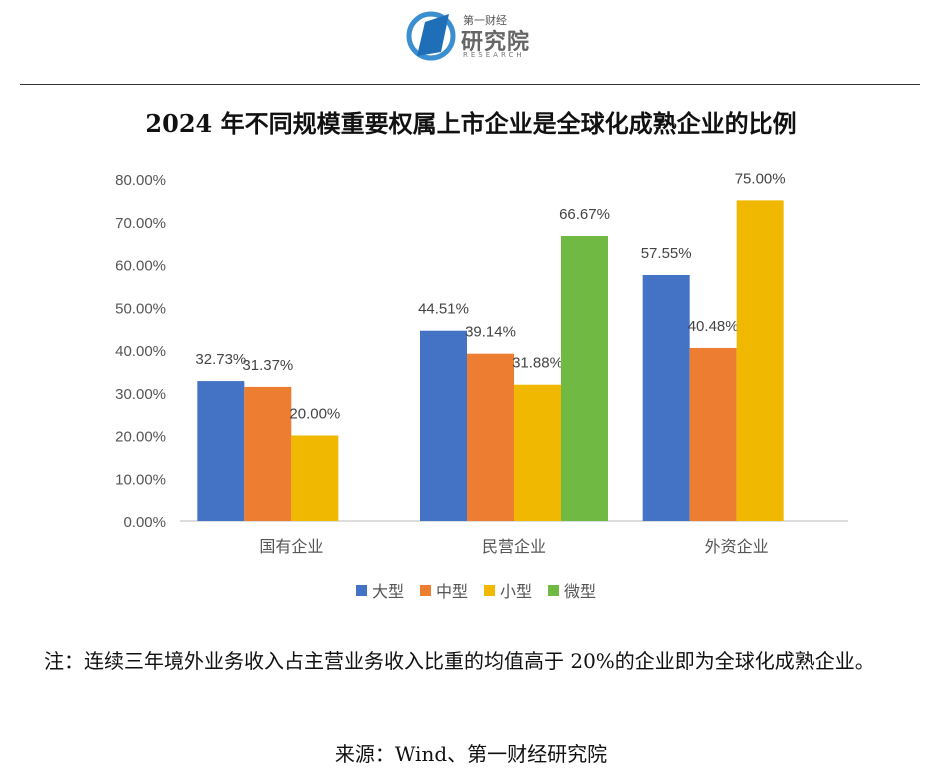 This screenshot has width=942, height=779. What do you see at coordinates (470, 84) in the screenshot?
I see `header-divider` at bounding box center [470, 84].